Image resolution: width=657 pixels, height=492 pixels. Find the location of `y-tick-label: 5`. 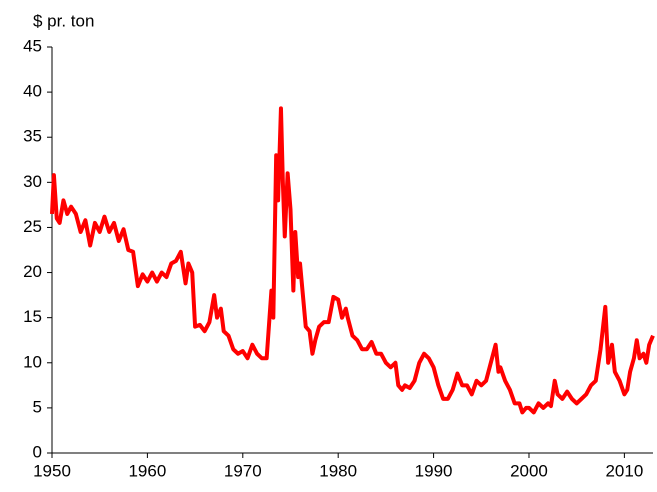

y-tick-label: 5 is located at coordinates (37, 406).